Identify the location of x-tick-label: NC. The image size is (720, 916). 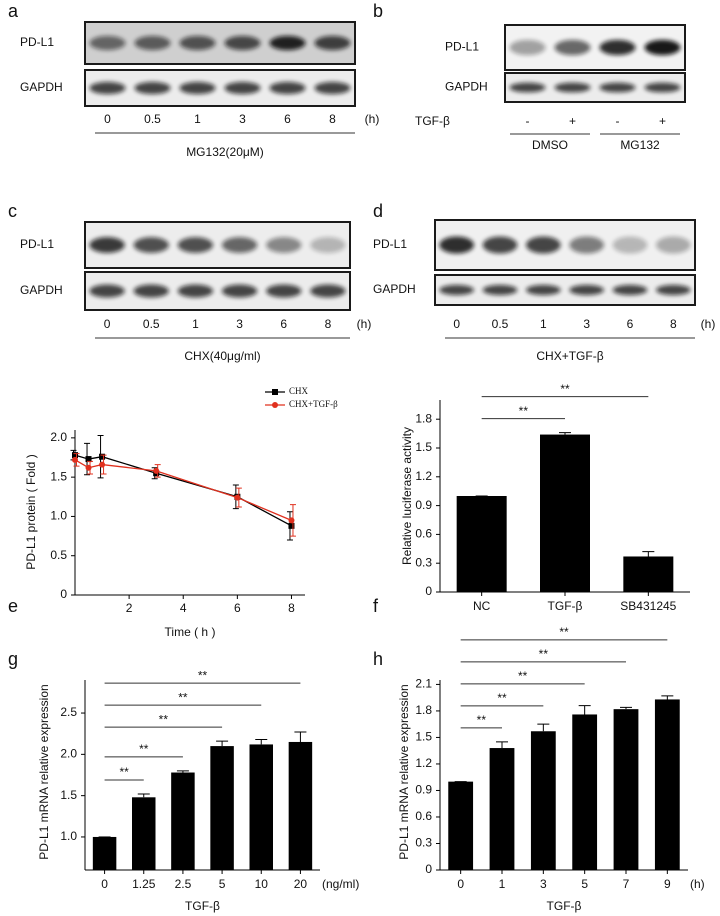
(482, 606).